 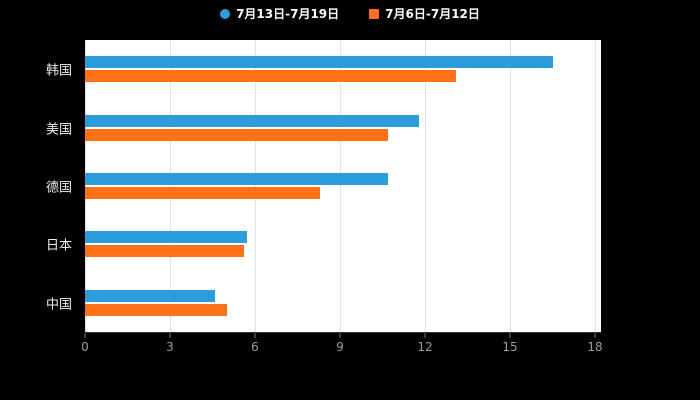 What do you see at coordinates (58, 71) in the screenshot?
I see `category-label: 韩国` at bounding box center [58, 71].